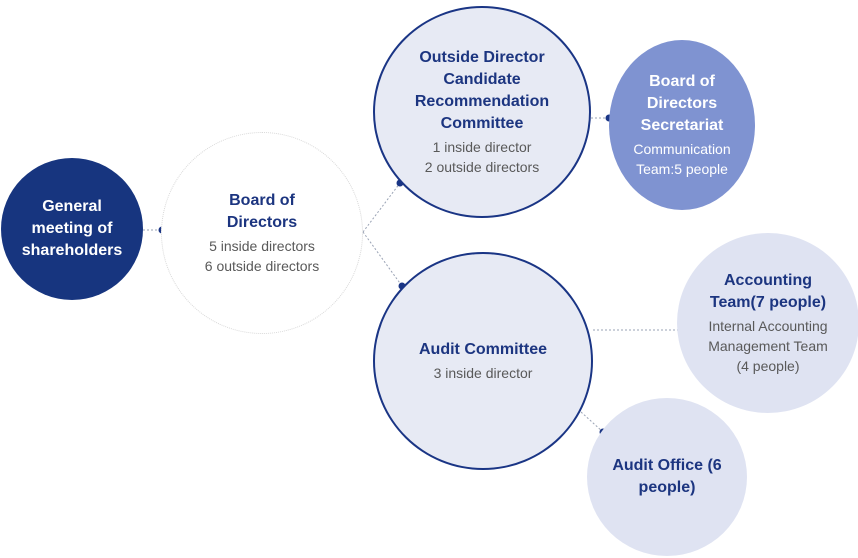 This screenshot has height=558, width=858. I want to click on audit-office-node: Audit Office (6 people), so click(667, 477).